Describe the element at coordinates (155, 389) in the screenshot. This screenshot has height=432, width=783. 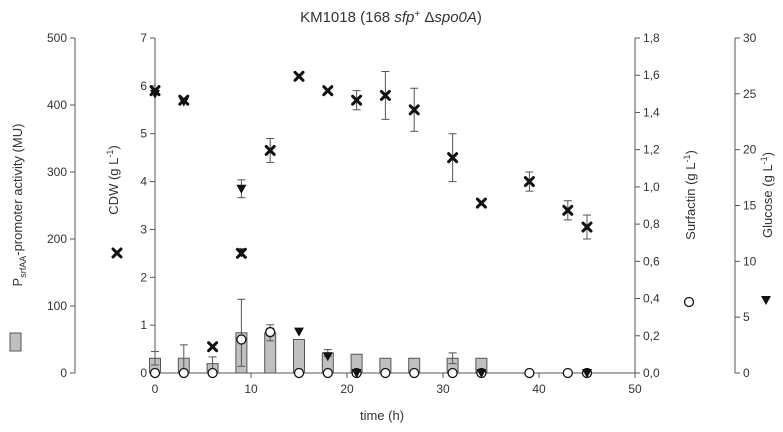
I see `x-tick-label: 0` at that location.